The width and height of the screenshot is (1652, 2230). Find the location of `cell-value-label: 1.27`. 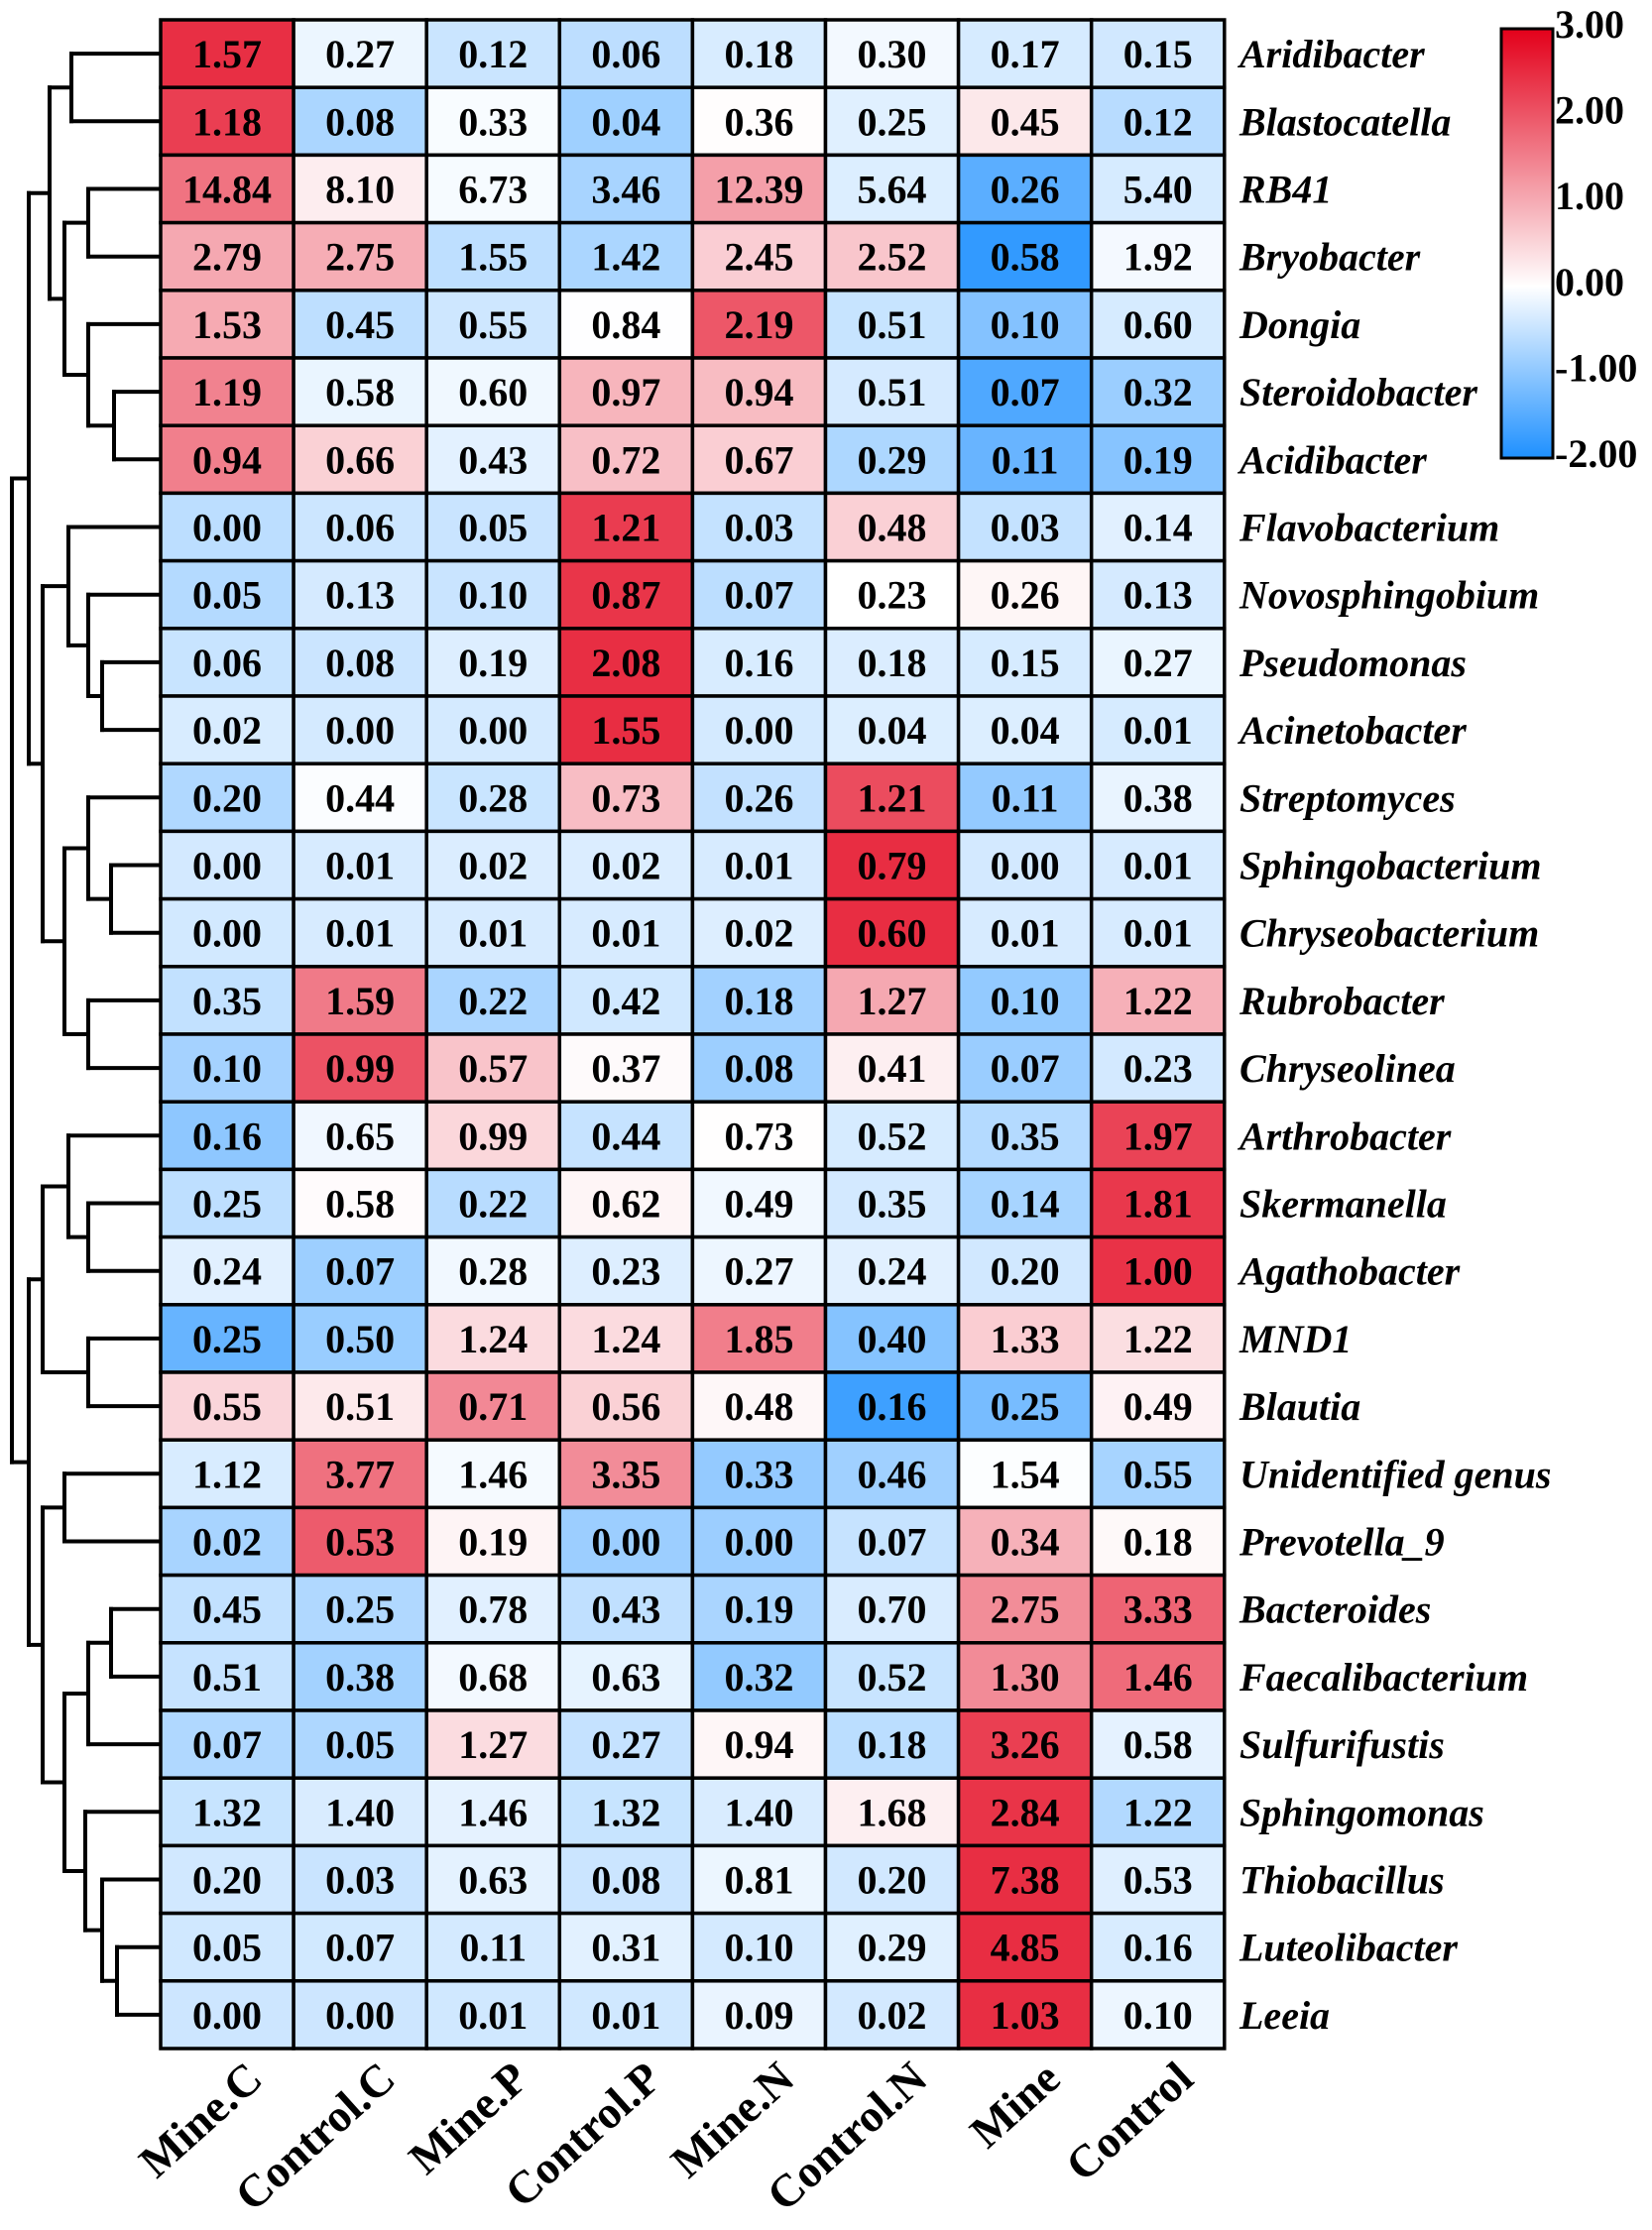

cell-value-label: 1.27 is located at coordinates (493, 1745).